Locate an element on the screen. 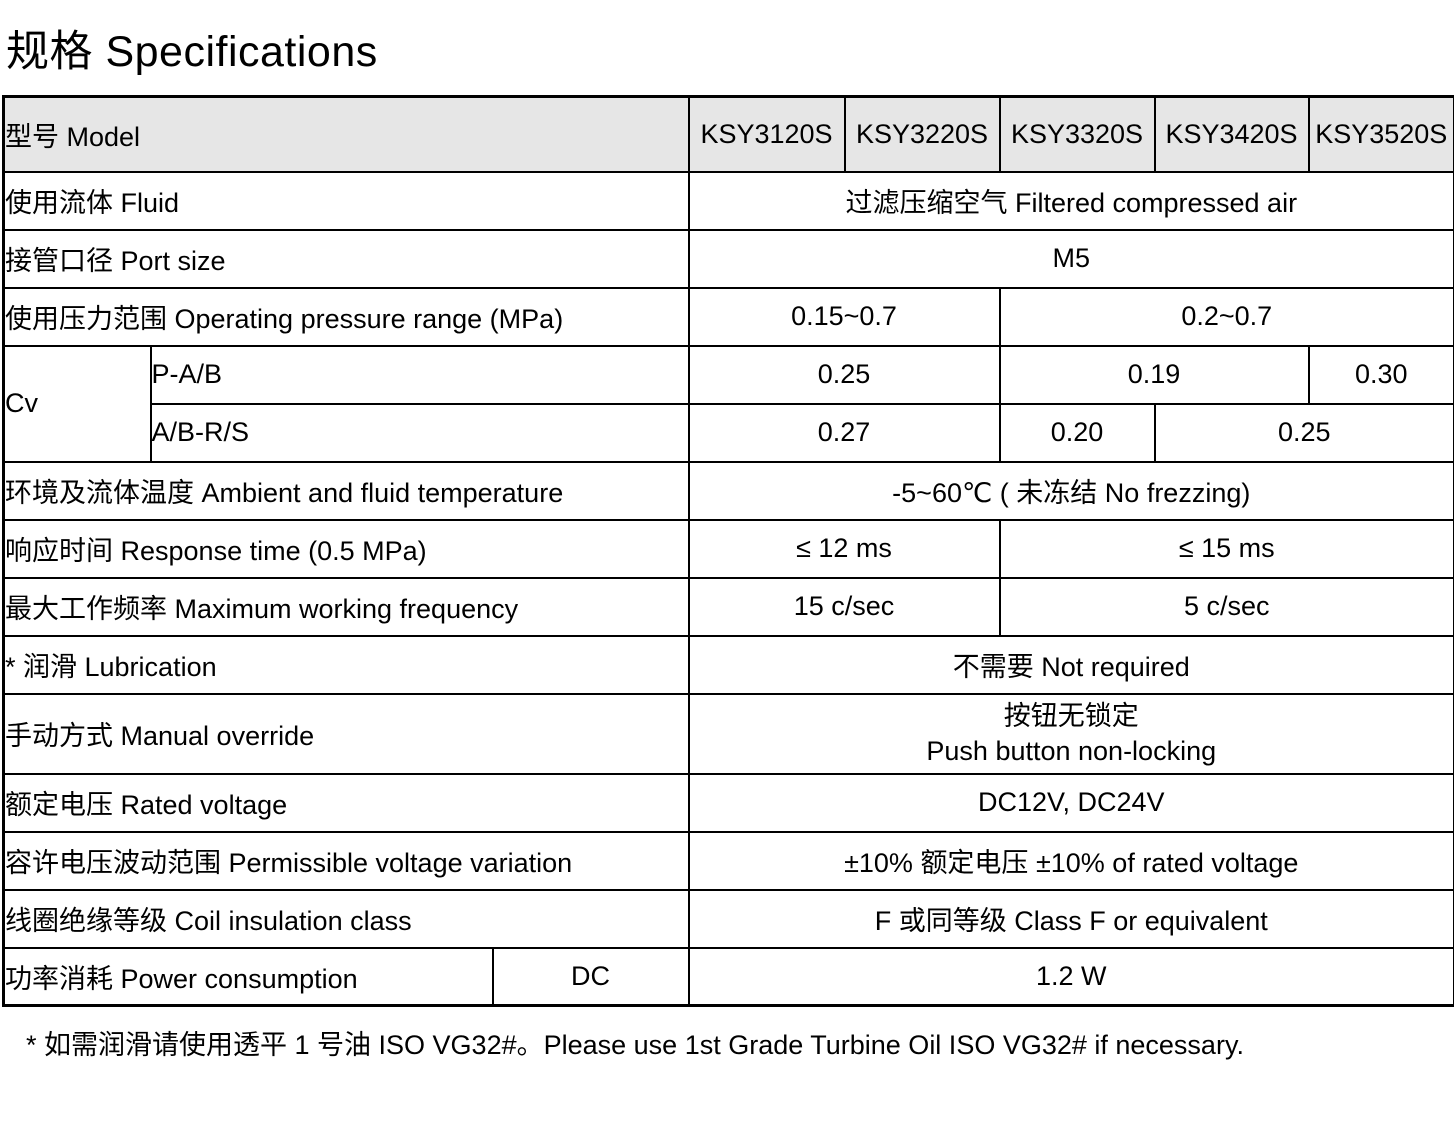 The image size is (1454, 1132). temperature-value: -5~60℃ ( 未冻结 No frezzing) is located at coordinates (1071, 491).